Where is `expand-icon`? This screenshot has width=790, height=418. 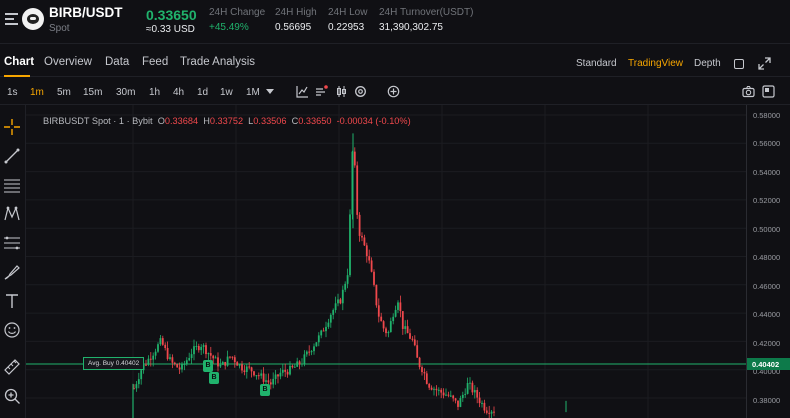
expand-icon is located at coordinates (764, 63).